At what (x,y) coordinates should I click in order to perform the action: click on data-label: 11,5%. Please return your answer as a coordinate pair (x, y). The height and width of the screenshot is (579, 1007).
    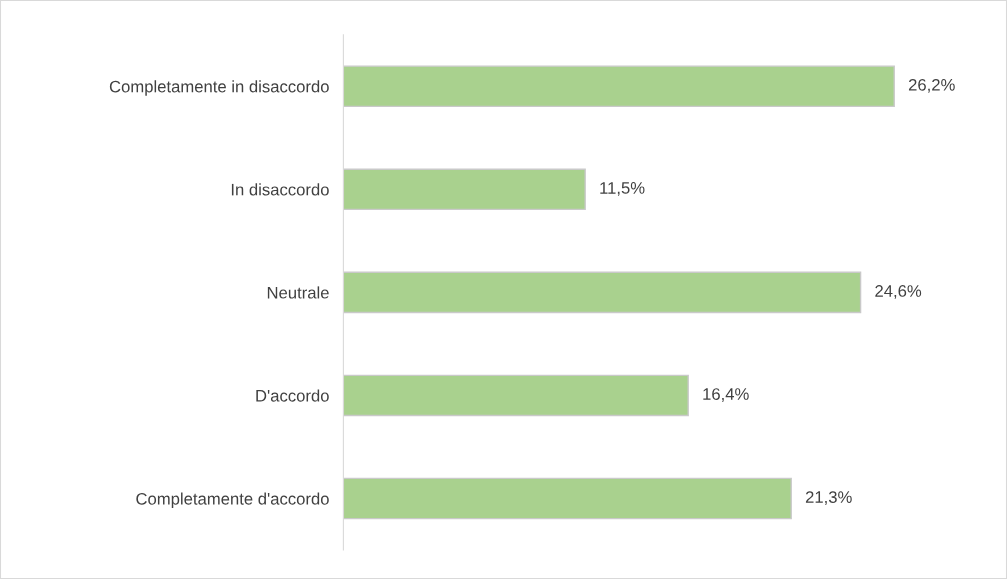
    Looking at the image, I should click on (622, 189).